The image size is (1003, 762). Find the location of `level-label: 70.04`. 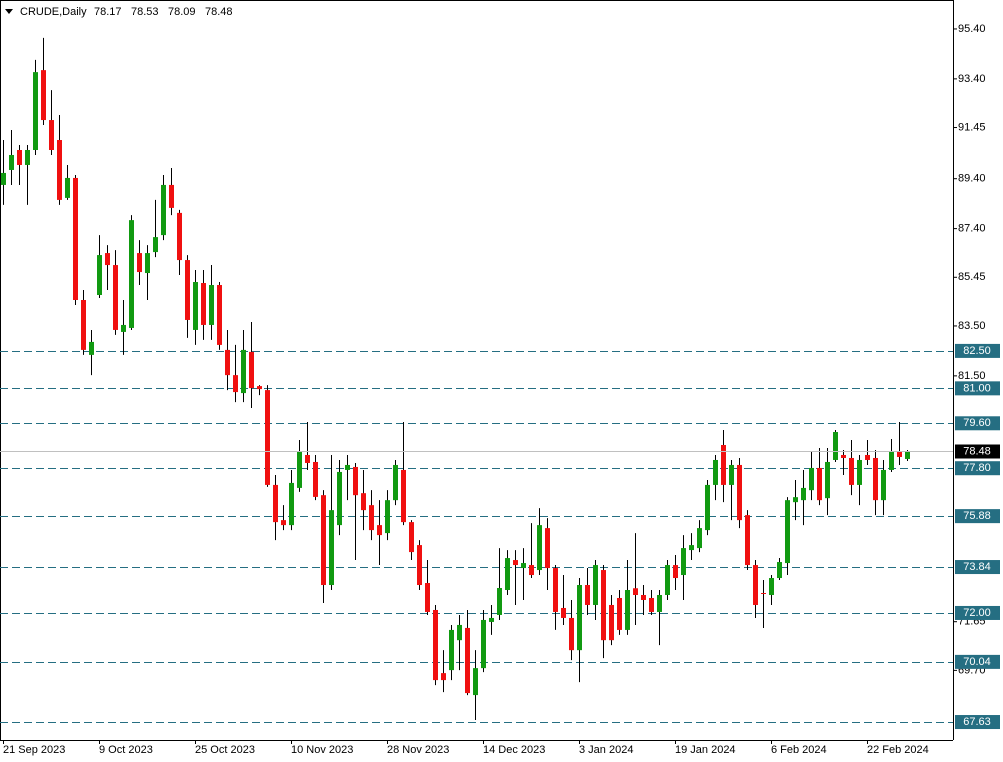

level-label: 70.04 is located at coordinates (977, 662).